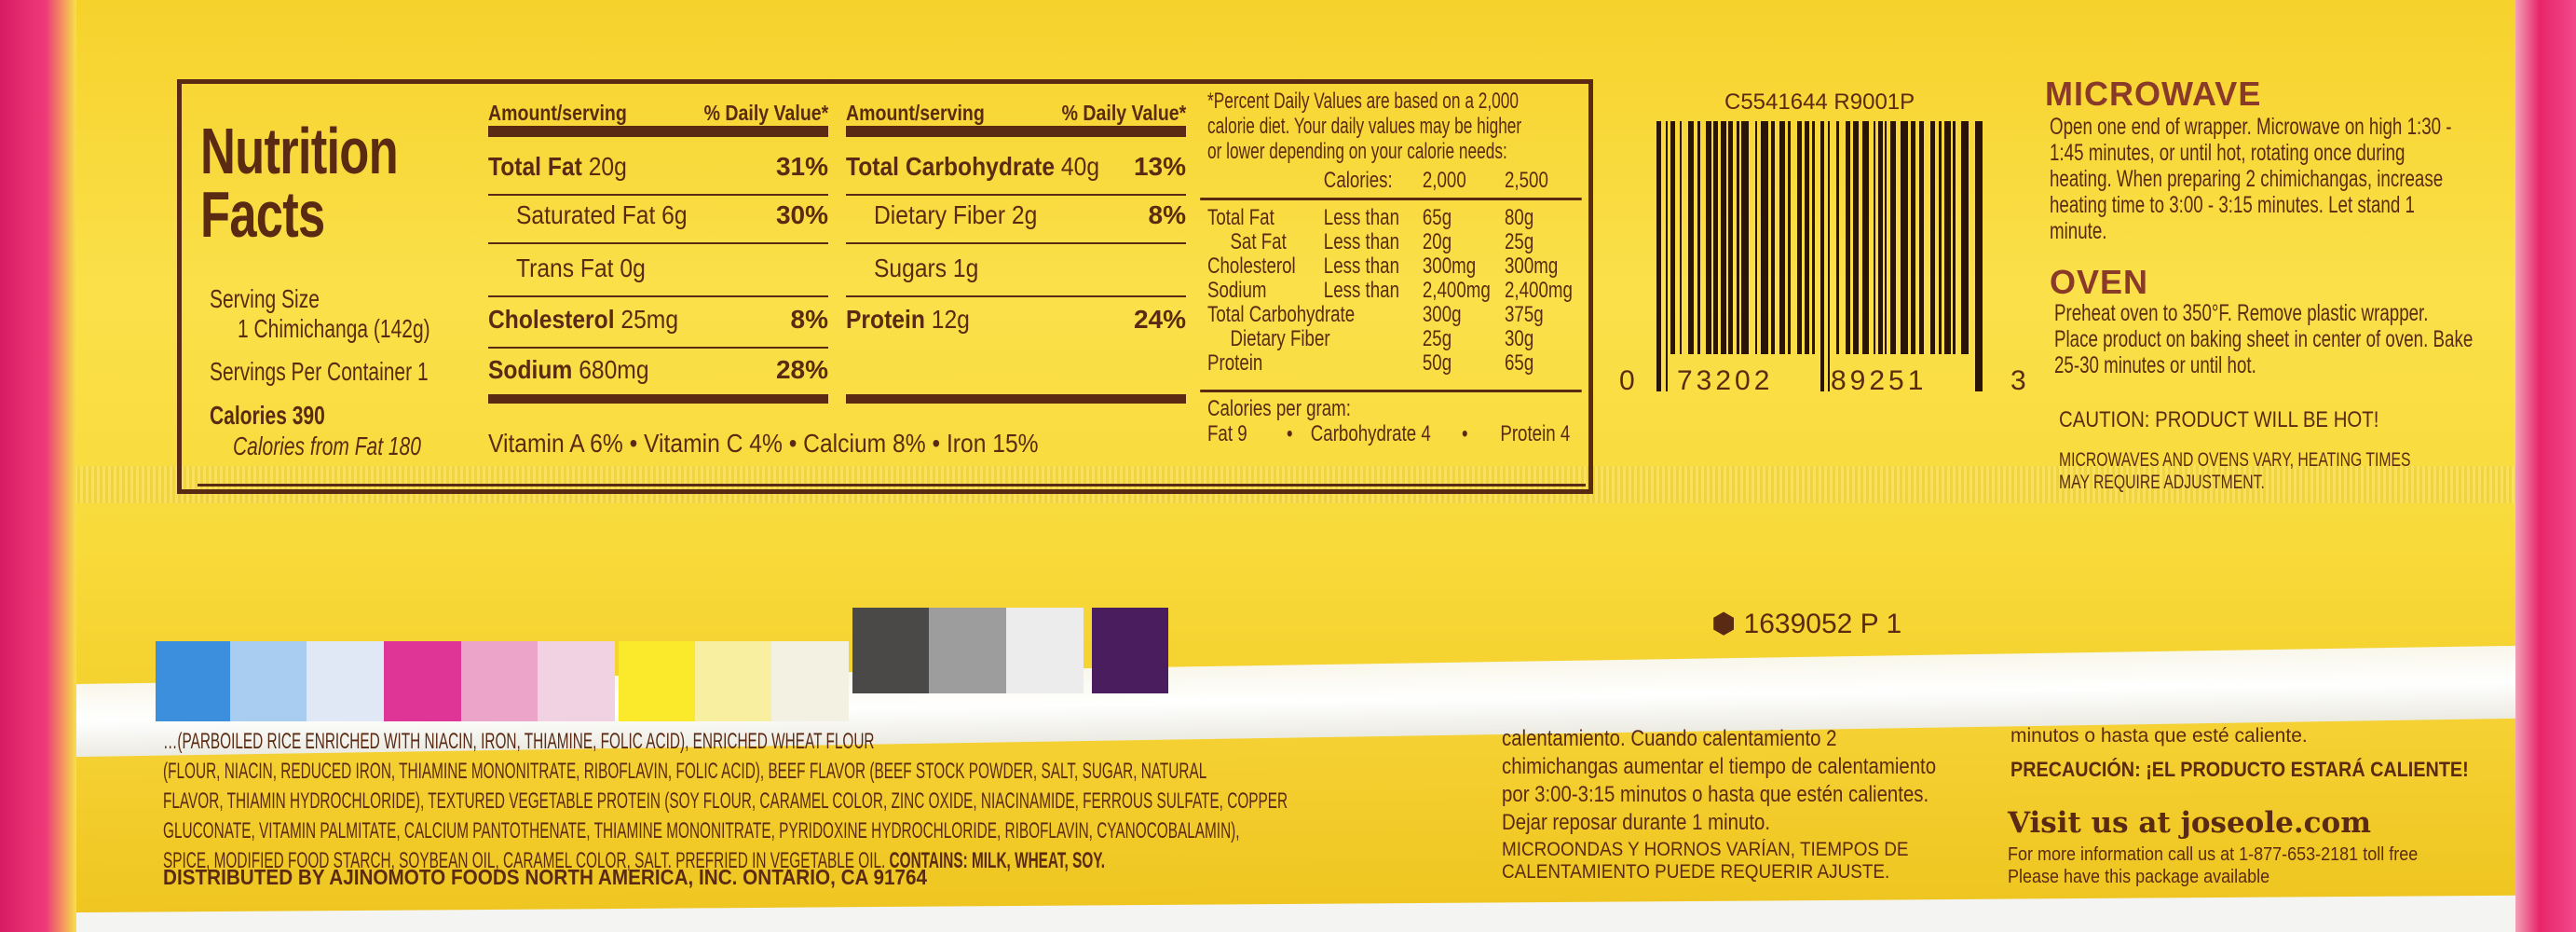 The height and width of the screenshot is (932, 2576). Describe the element at coordinates (2159, 736) in the screenshot. I see `spanish-partial: minutos o hasta que esté caliente.` at that location.